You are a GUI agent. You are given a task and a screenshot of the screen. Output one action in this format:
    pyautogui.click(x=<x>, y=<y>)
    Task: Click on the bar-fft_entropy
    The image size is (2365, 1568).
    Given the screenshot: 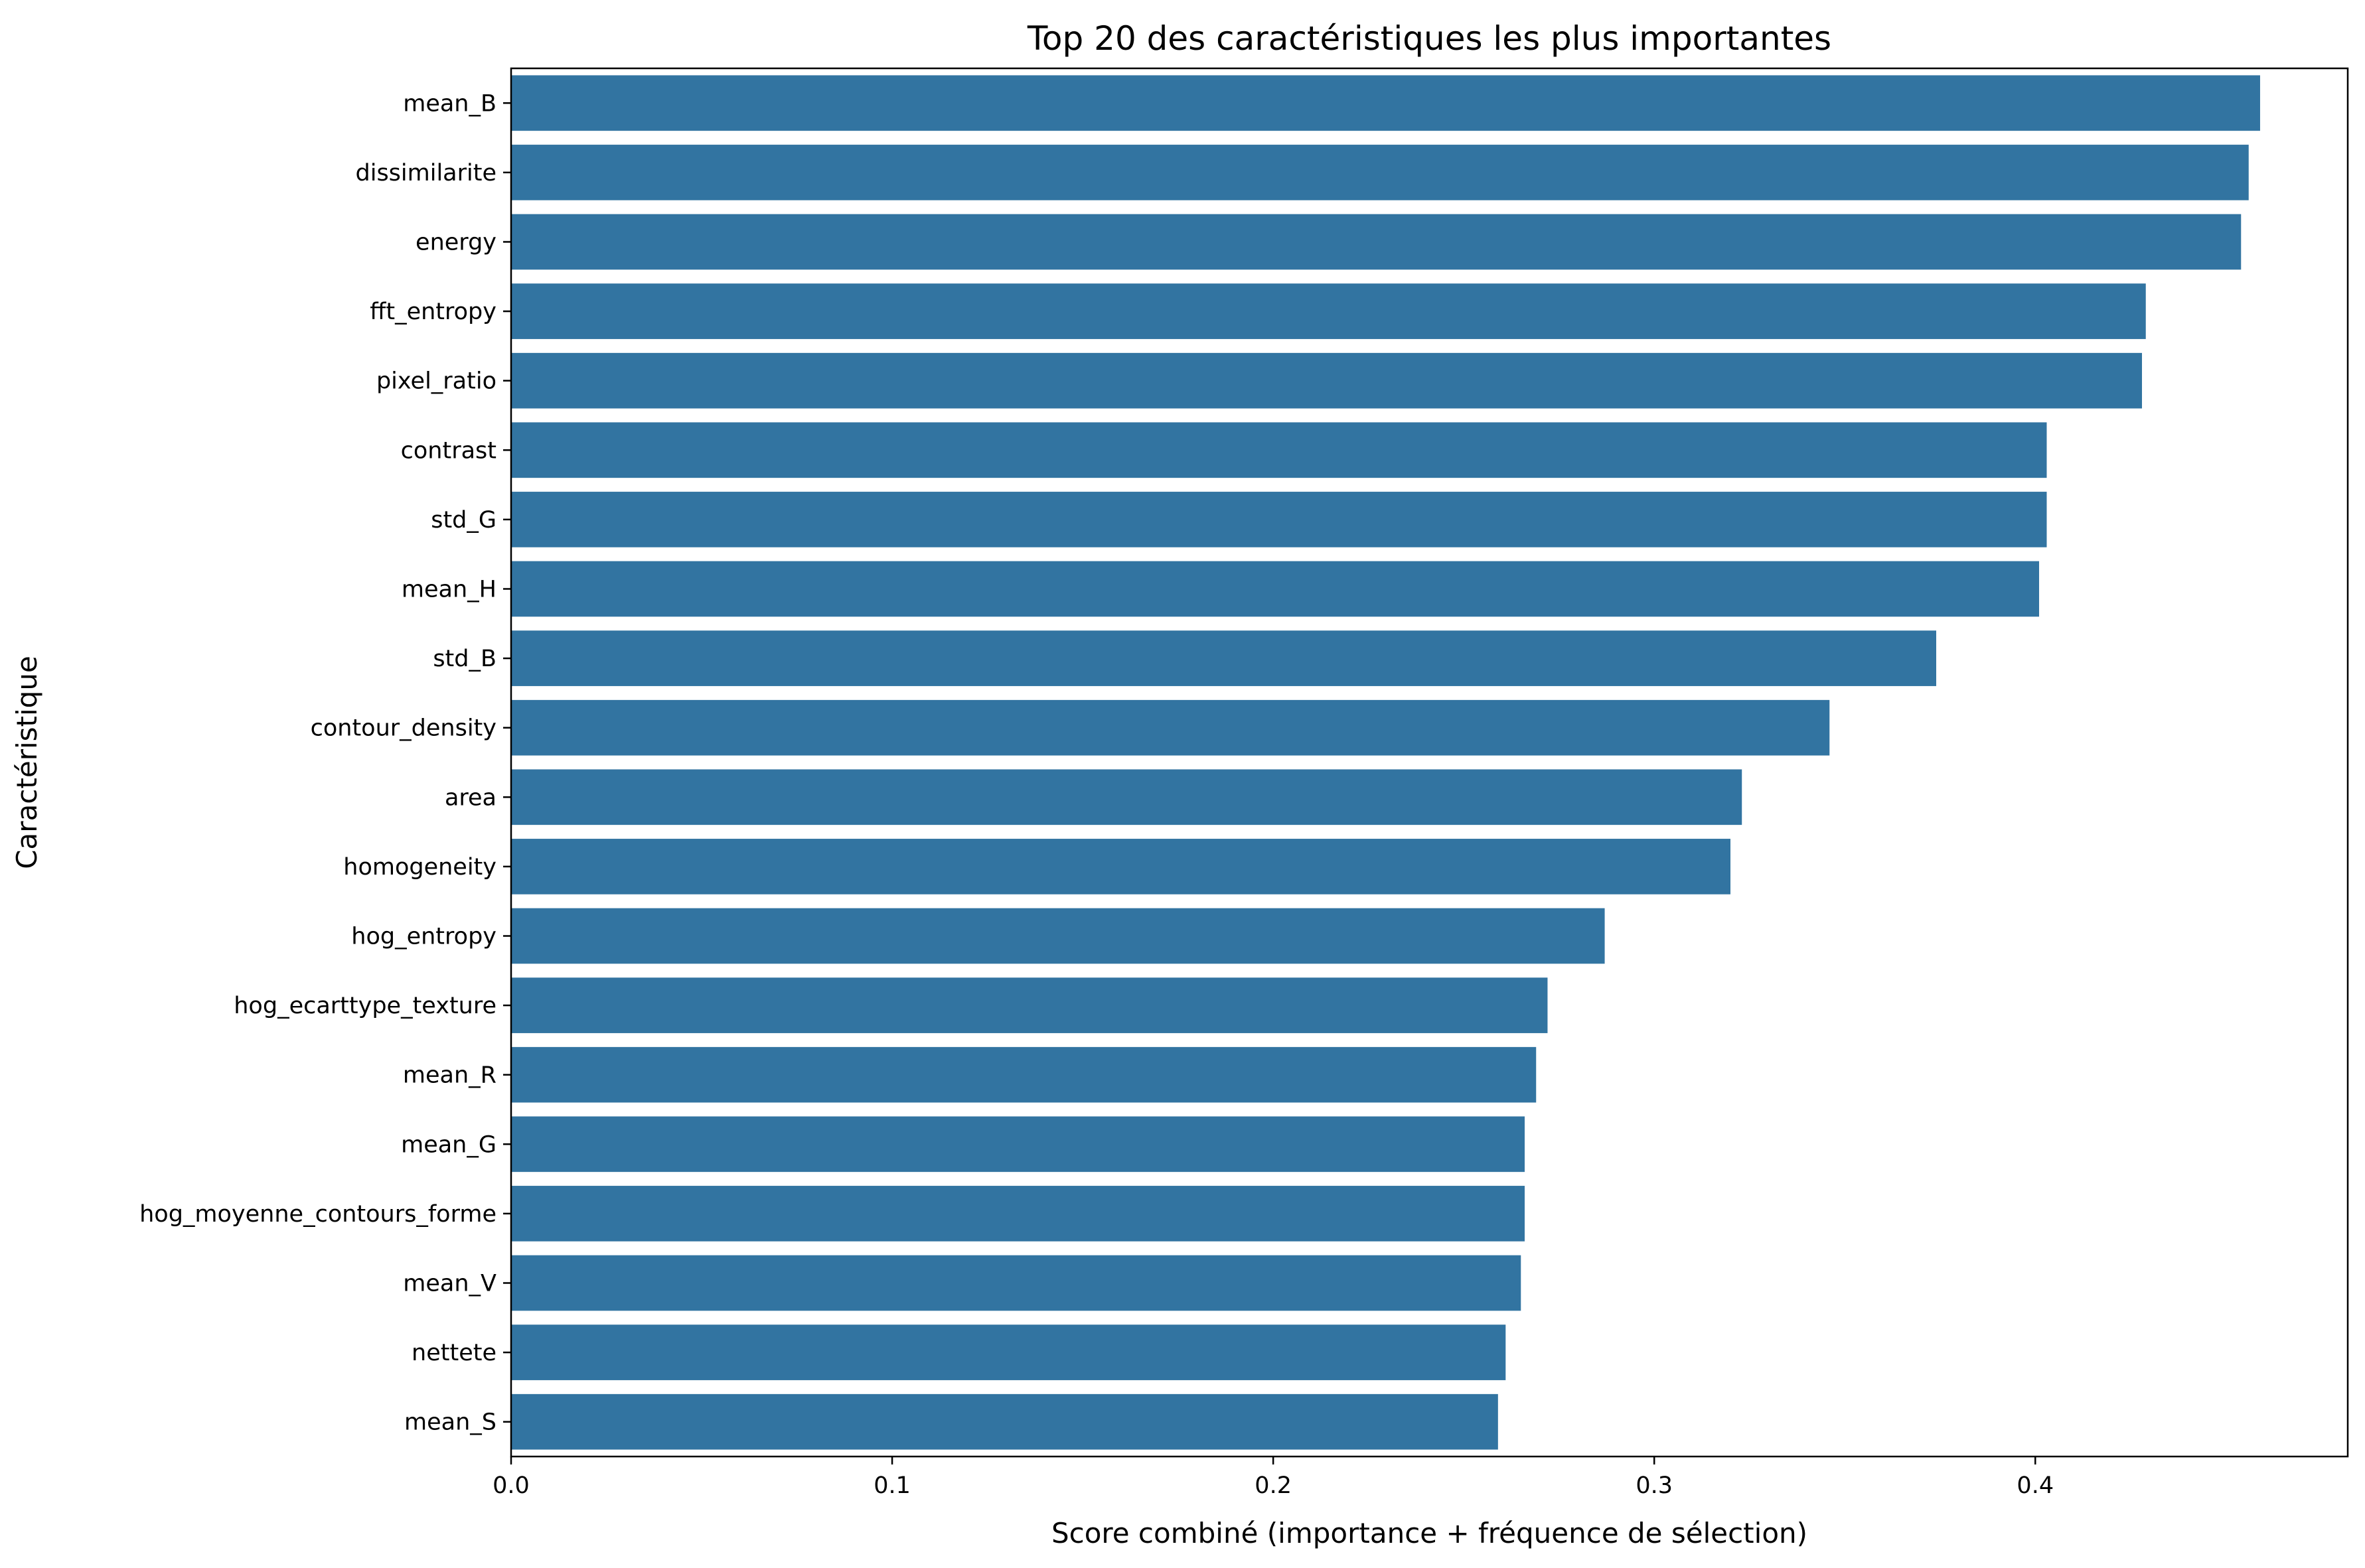 What is the action you would take?
    pyautogui.click(x=1328, y=311)
    